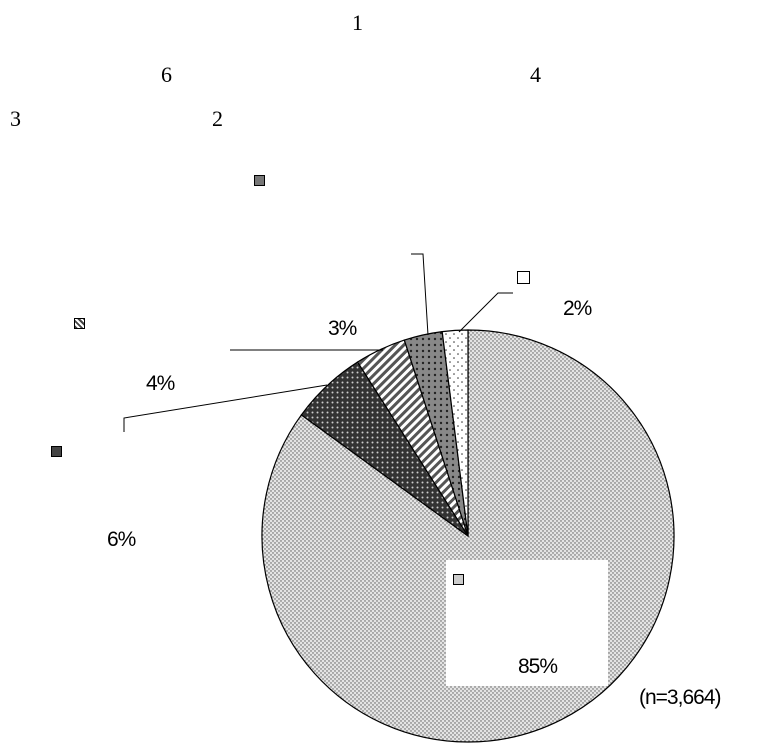 This screenshot has height=744, width=766. What do you see at coordinates (485, 312) in the screenshot?
I see `leader-line-2pct` at bounding box center [485, 312].